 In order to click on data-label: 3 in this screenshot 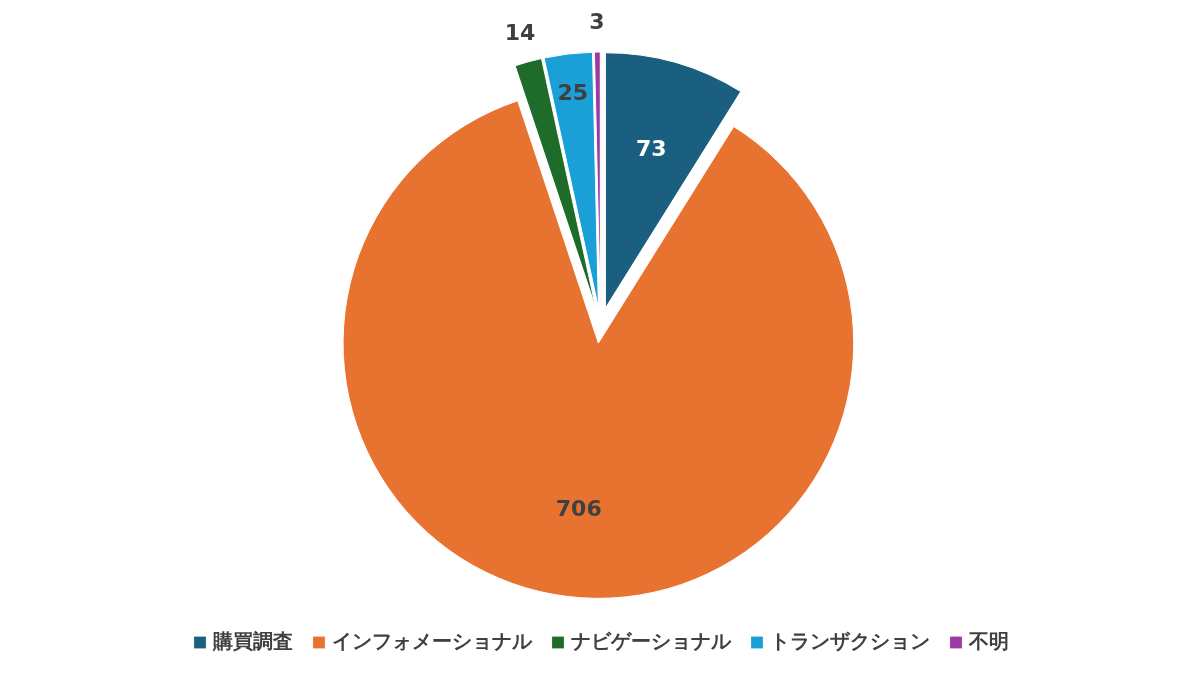, I will do `click(597, 21)`.